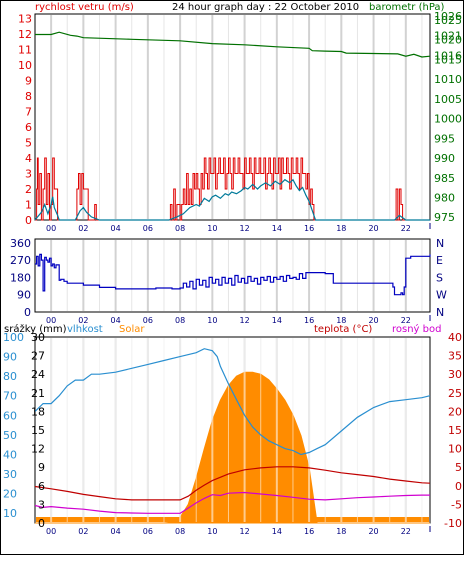 The width and height of the screenshot is (464, 566). What do you see at coordinates (10, 513) in the screenshot?
I see `humidity-tick-label: 10` at bounding box center [10, 513].